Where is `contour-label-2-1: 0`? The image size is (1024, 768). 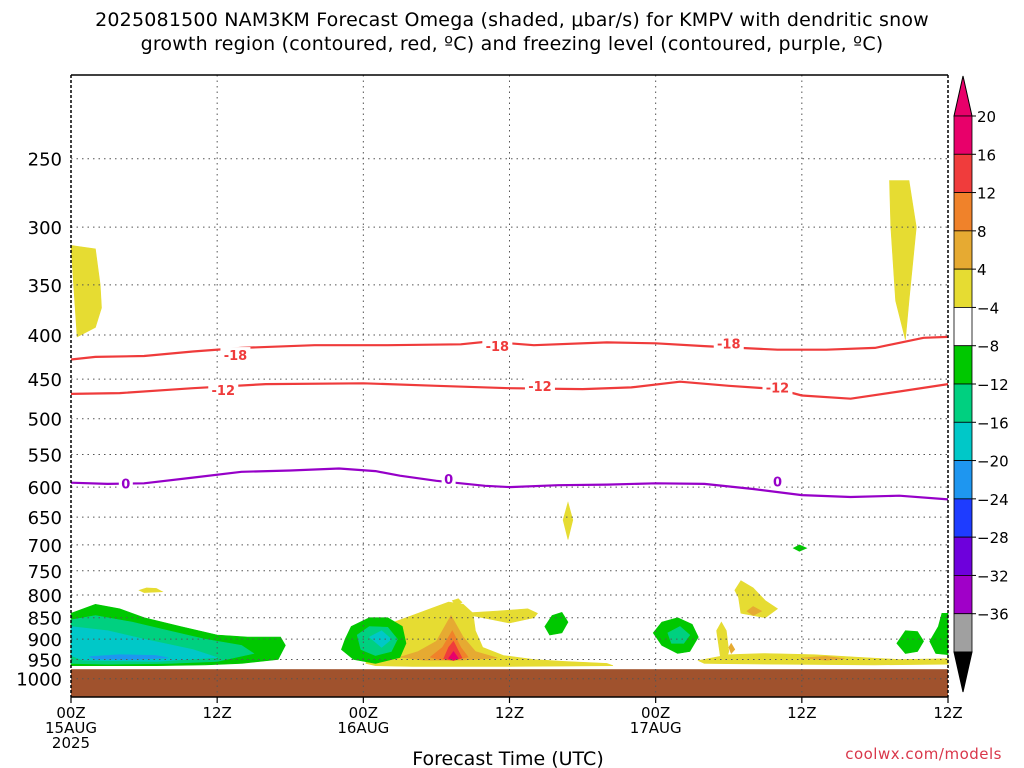 contour-label-2-1: 0 is located at coordinates (448, 480).